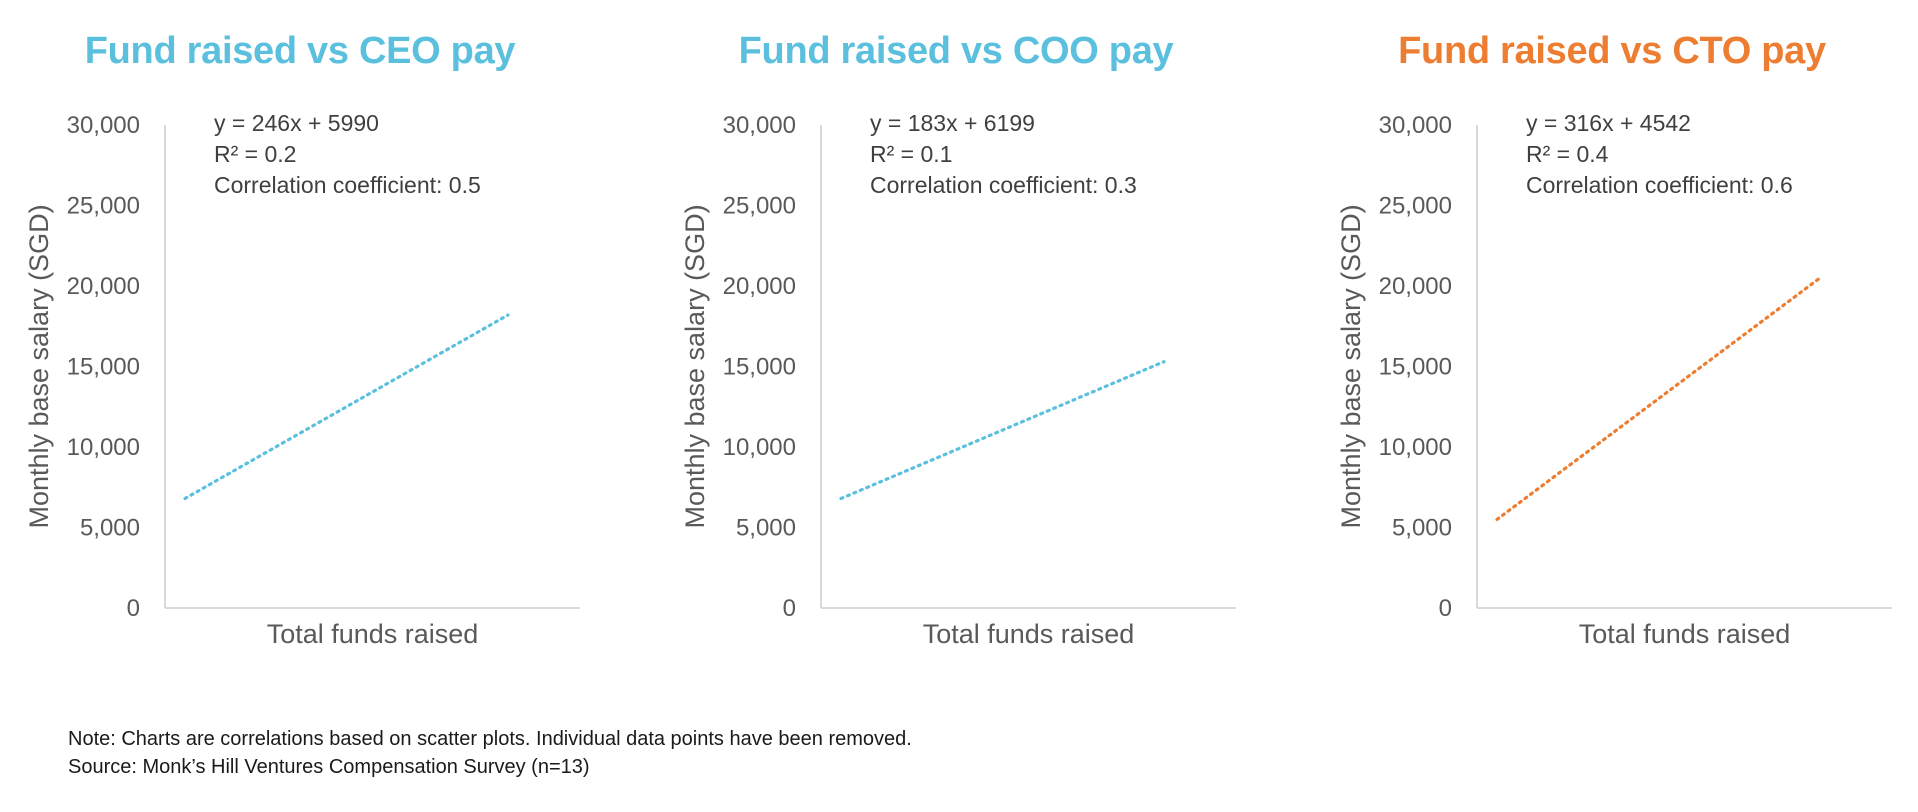  Describe the element at coordinates (1567, 154) in the screenshot. I see `equation-annotation: R² = 0.4` at that location.